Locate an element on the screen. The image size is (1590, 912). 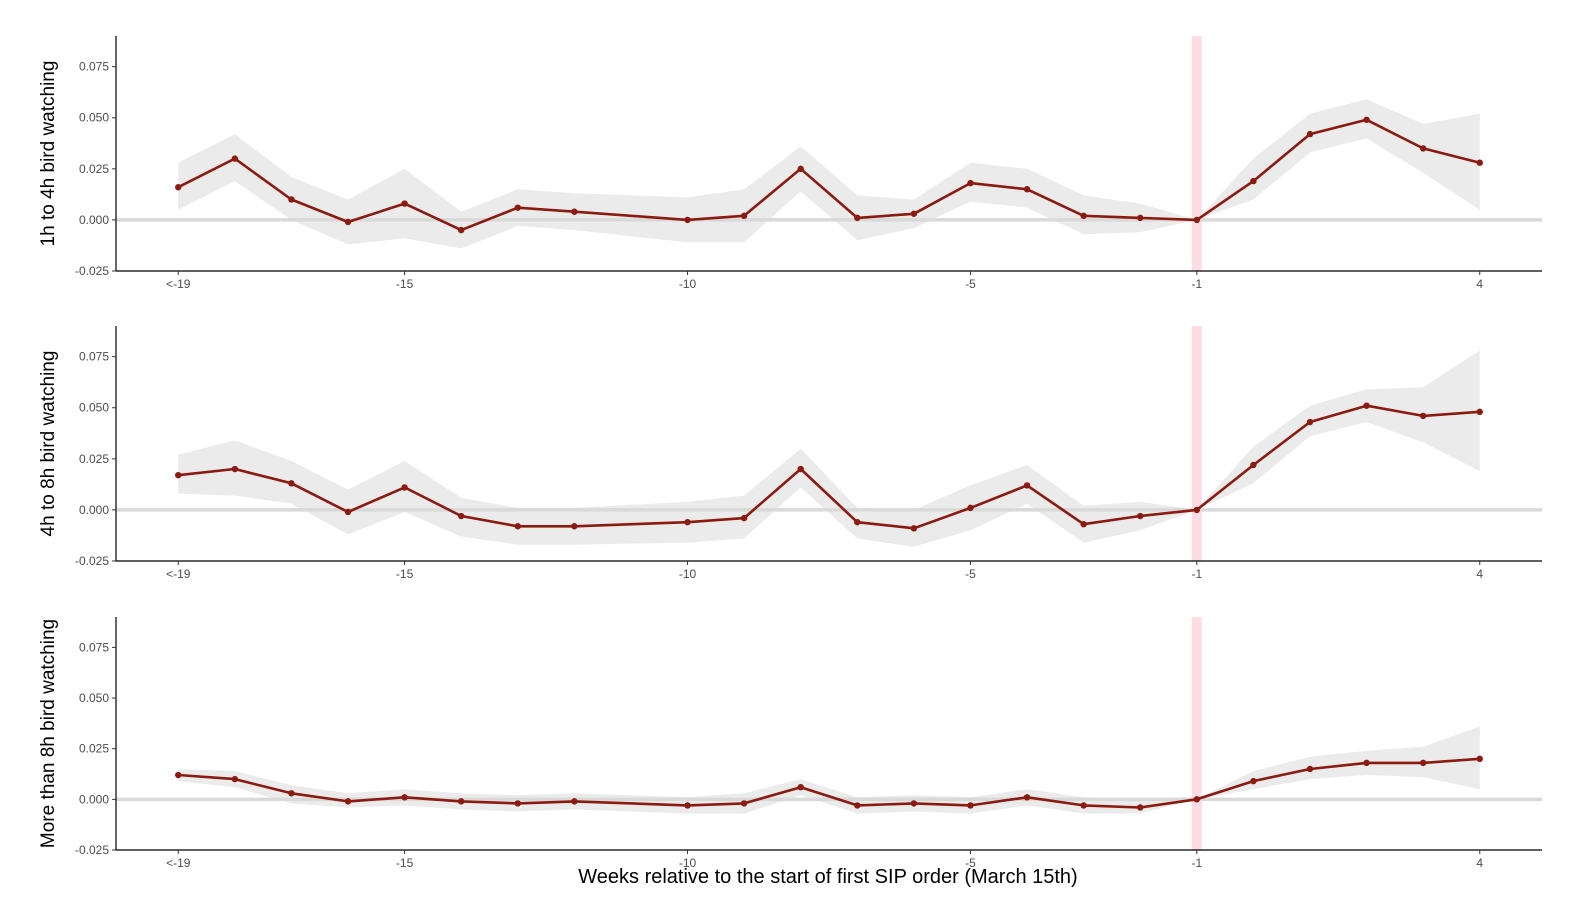
y-axis-label: More than 8h bird watching is located at coordinates (48, 733).